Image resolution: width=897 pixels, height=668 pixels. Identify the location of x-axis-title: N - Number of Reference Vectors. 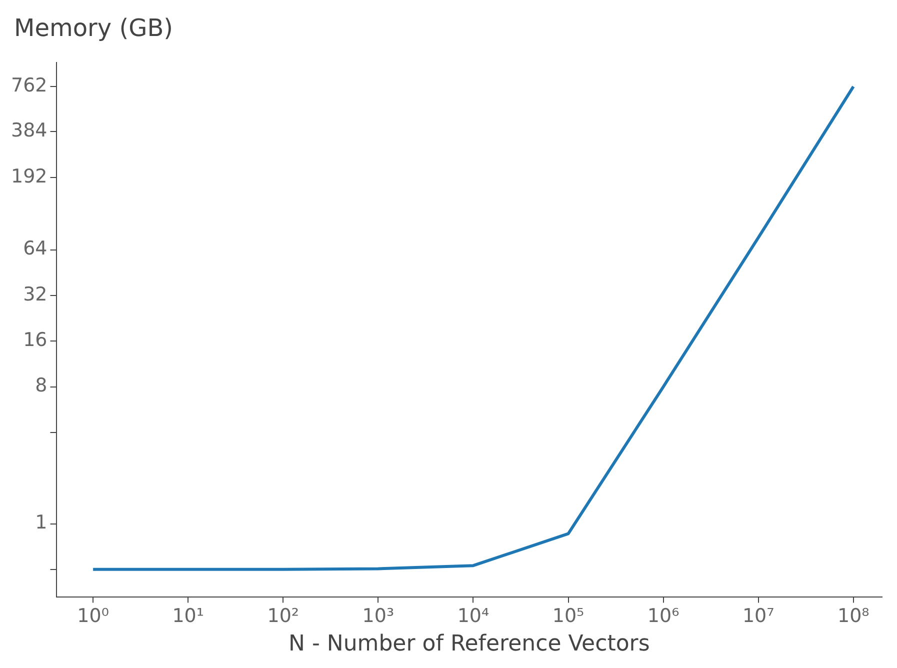
(469, 644).